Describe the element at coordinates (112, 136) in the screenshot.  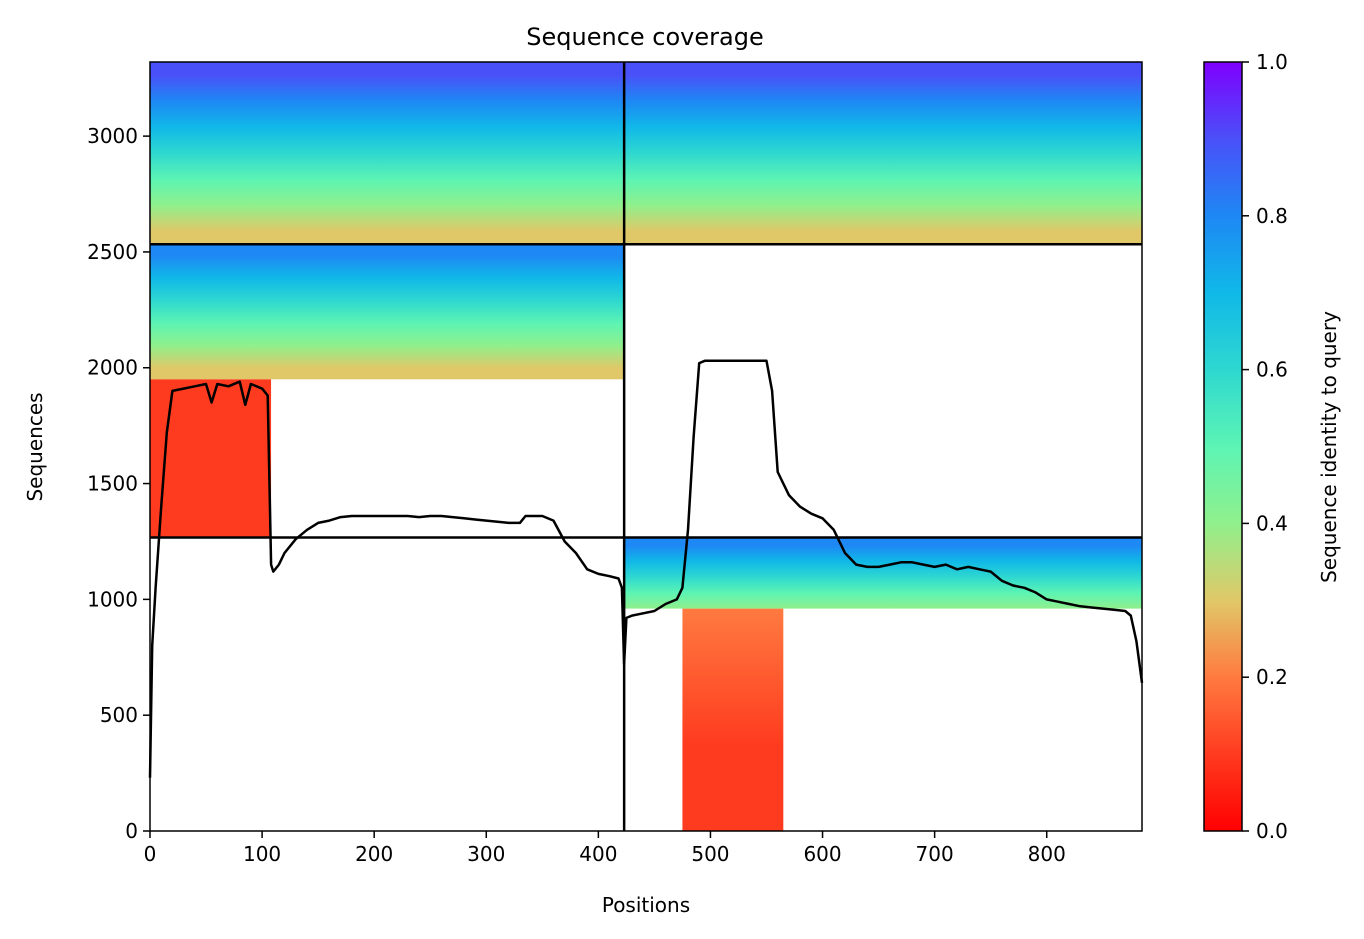
I see `y-tick-label: 3000` at that location.